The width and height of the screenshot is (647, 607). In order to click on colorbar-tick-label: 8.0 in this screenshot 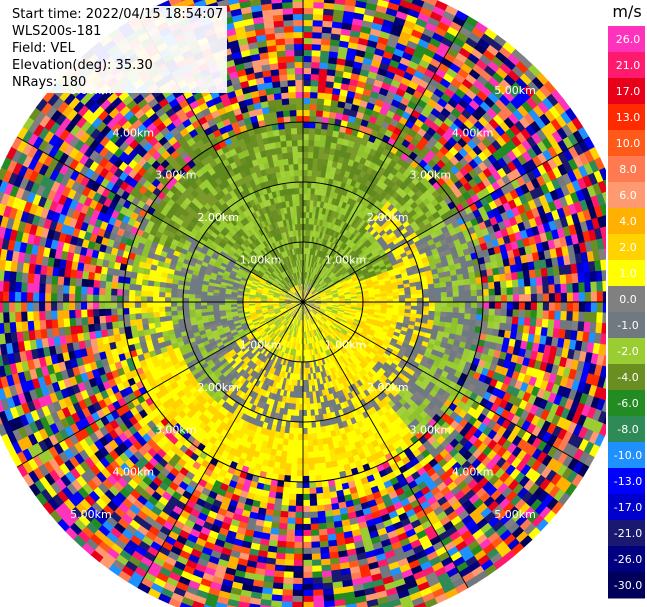, I will do `click(628, 169)`.